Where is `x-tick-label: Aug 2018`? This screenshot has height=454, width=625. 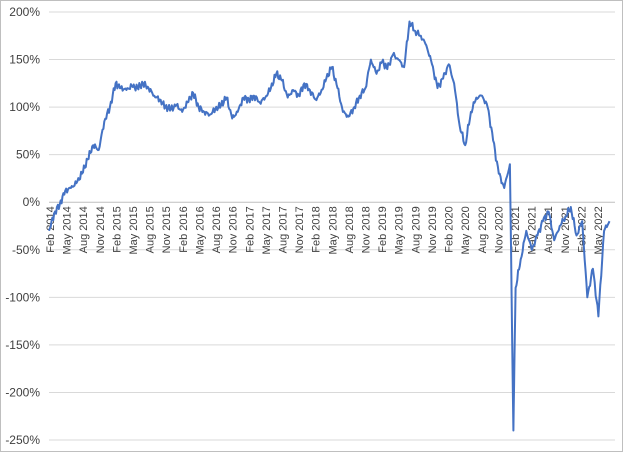 x-tick-label: Aug 2018 is located at coordinates (350, 229).